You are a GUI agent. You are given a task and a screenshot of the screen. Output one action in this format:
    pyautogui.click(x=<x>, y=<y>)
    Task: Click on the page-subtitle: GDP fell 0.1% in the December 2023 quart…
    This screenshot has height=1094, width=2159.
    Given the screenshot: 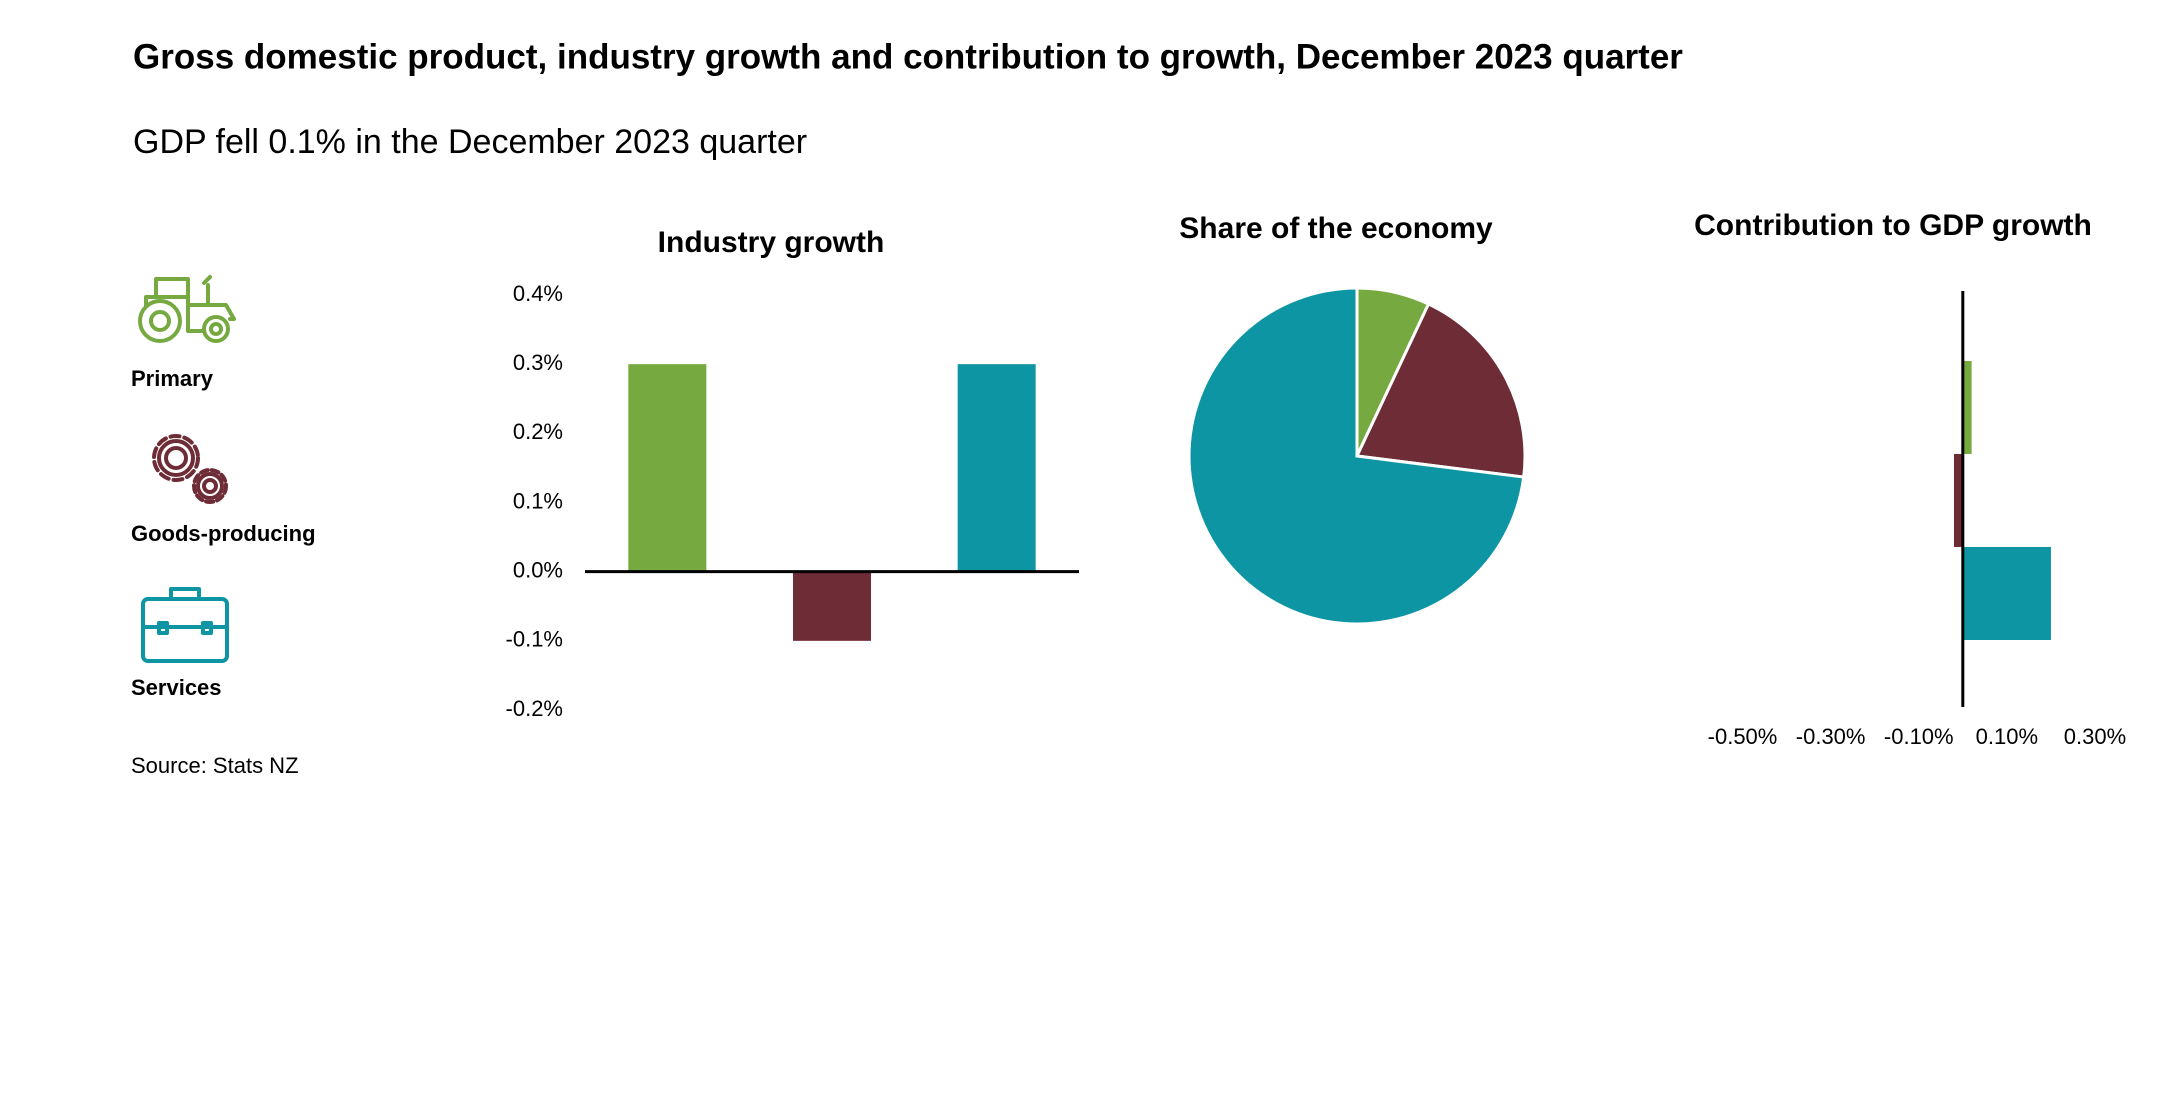 What is the action you would take?
    pyautogui.click(x=470, y=142)
    